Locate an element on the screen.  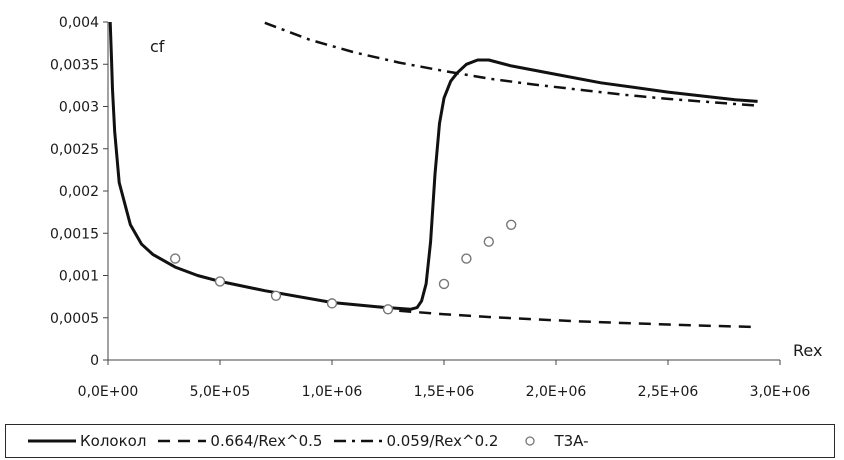
legend-label: 0.664/Rex^0.5 is located at coordinates (266, 441).